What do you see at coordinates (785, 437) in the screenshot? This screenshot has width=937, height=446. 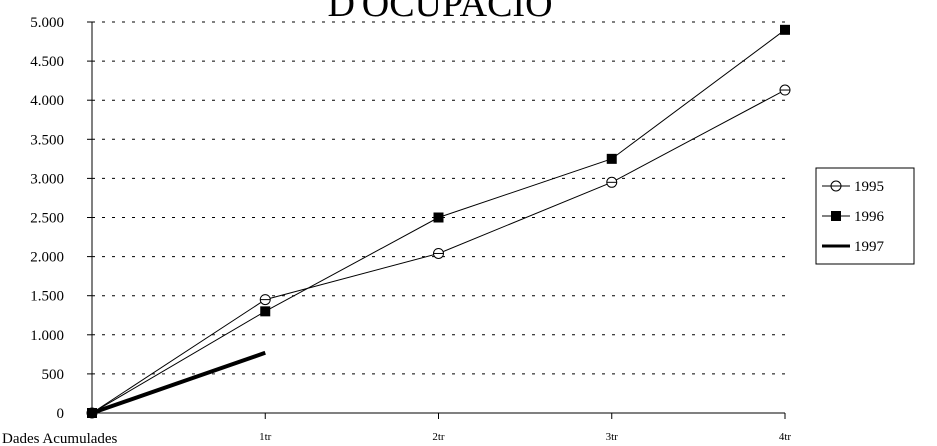 I see `x-tick-label: 4tr` at bounding box center [785, 437].